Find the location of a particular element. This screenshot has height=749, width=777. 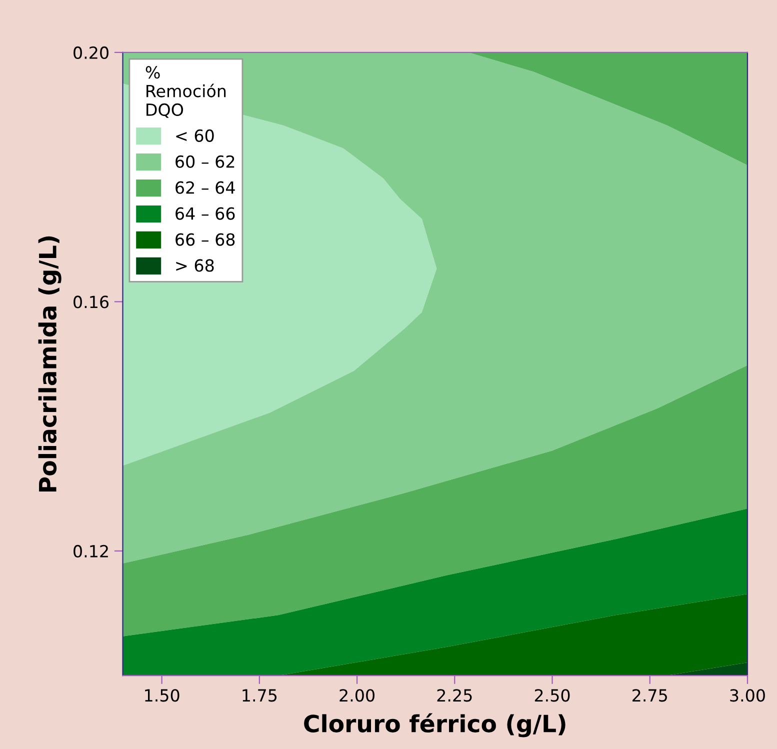

legend-label: 64 – 66 is located at coordinates (205, 213).